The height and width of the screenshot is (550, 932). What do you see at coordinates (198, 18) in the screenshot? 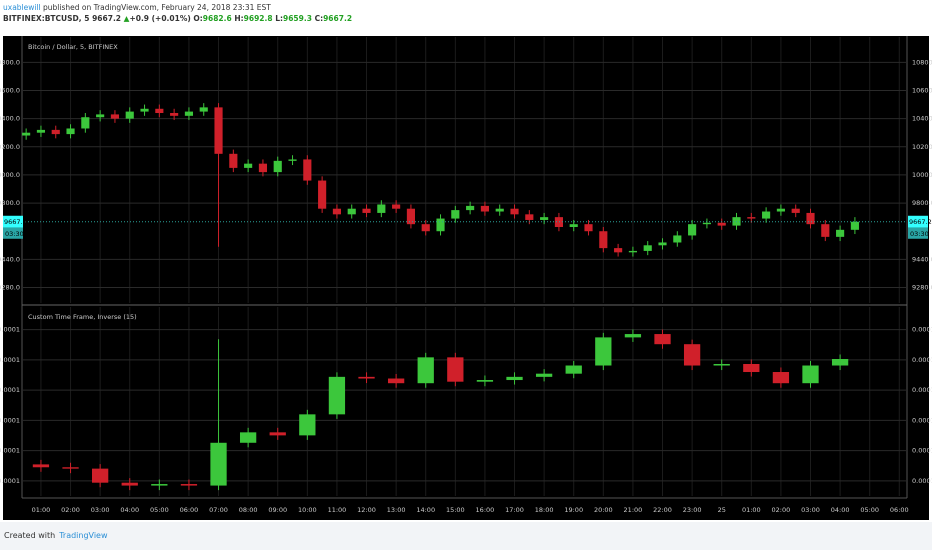
I see `o-label: O:` at bounding box center [198, 18].